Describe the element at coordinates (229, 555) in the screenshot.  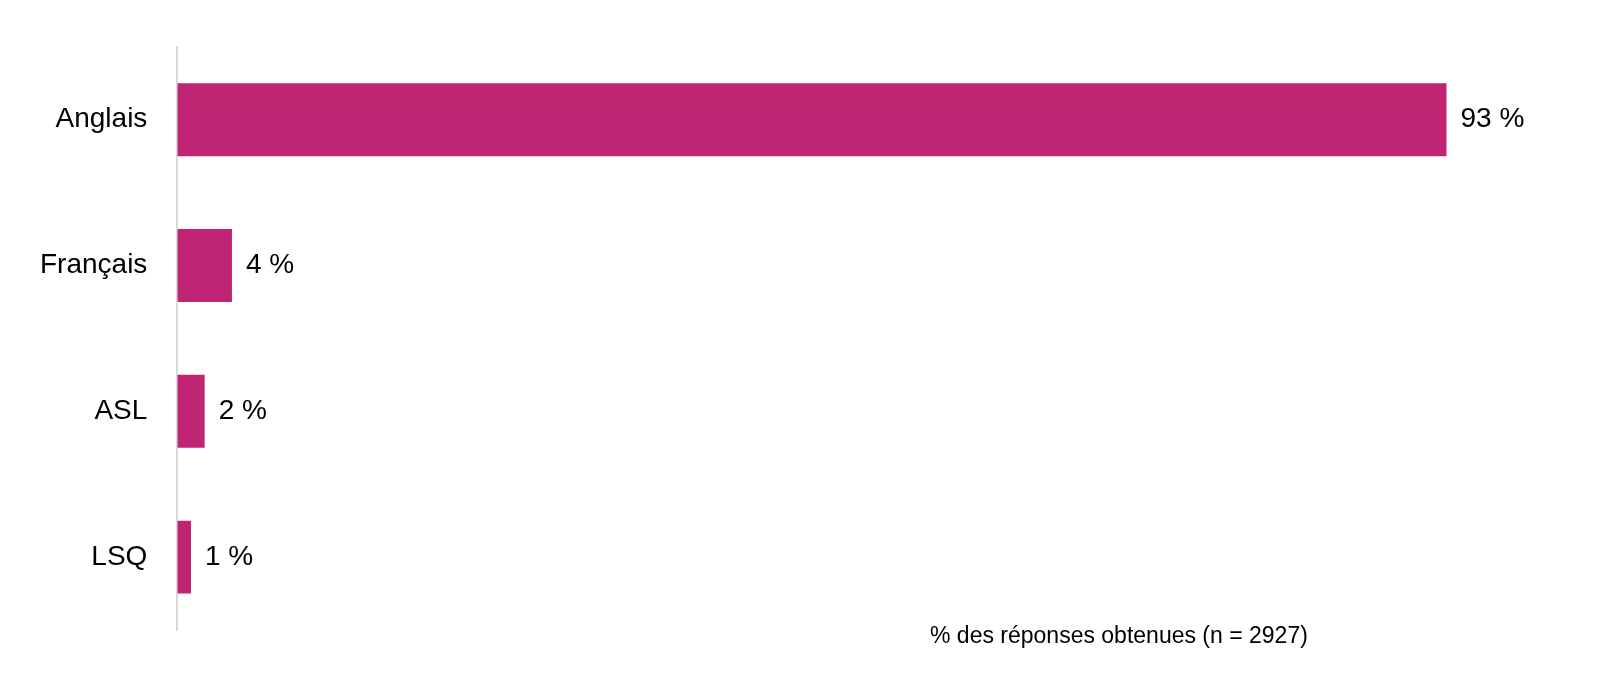
I see `data-label: 1 %` at that location.